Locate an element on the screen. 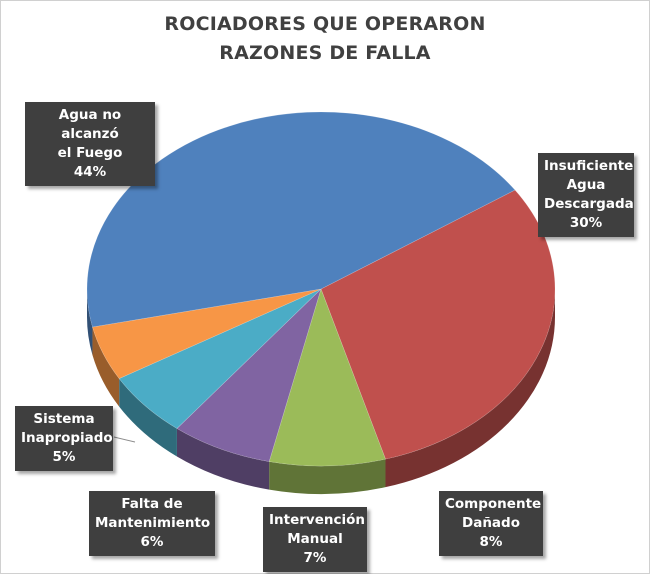 The width and height of the screenshot is (650, 574). slice-label-intervencion-manual: Intervención Manual 7% is located at coordinates (315, 539).